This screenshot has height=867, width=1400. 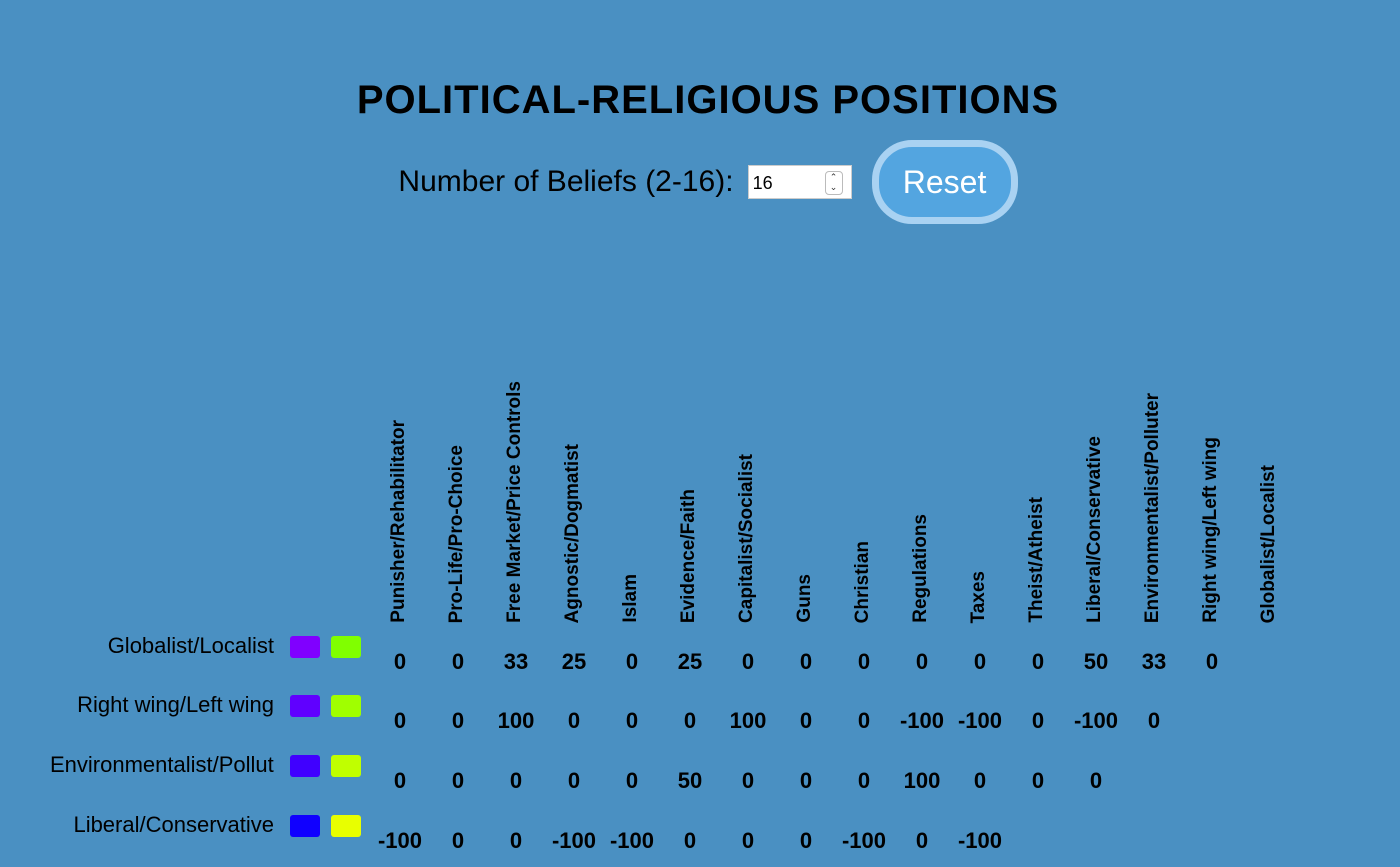 I want to click on spinner-arrows-icon: ⌃ ⌄, so click(x=833, y=183).